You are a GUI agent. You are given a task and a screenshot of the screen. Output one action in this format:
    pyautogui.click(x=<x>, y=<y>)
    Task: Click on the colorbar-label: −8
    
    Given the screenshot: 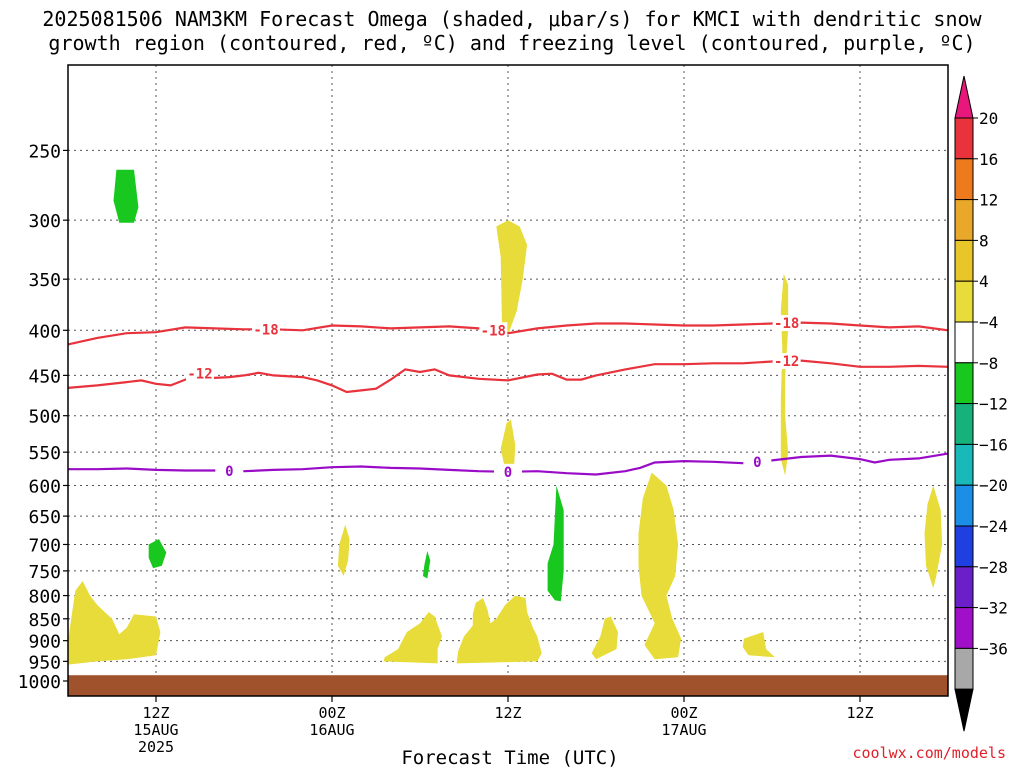 What is the action you would take?
    pyautogui.click(x=988, y=363)
    